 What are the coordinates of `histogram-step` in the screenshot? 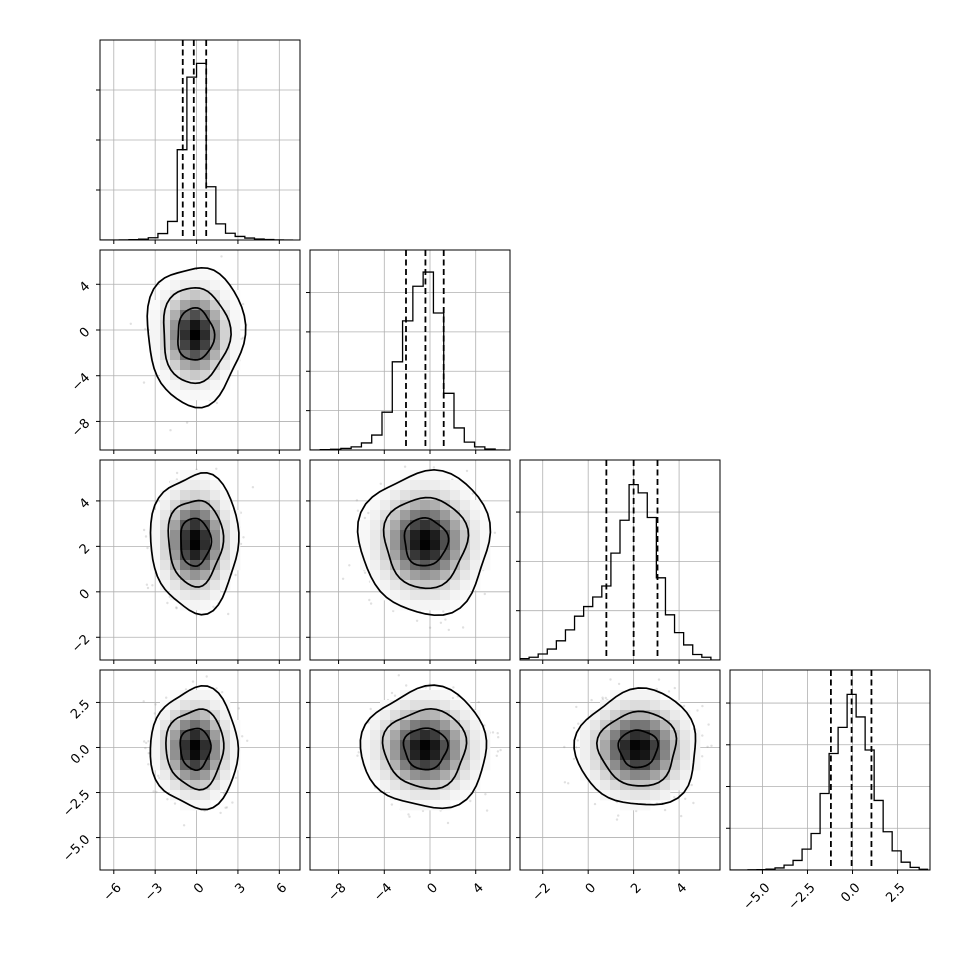 It's located at (620, 572).